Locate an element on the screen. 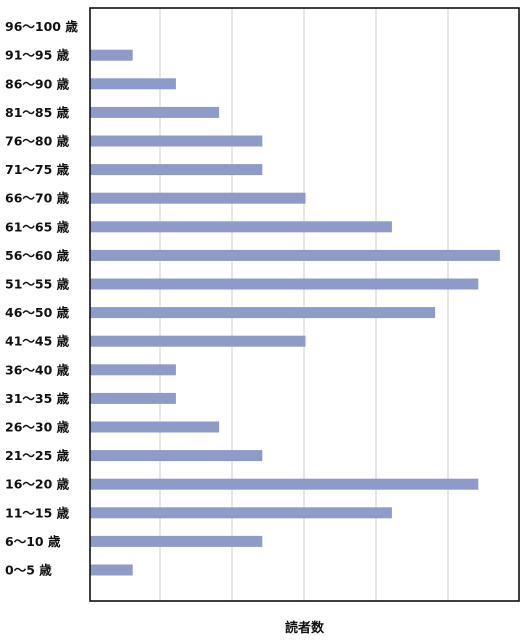 The image size is (526, 640). category-label: 66～70 歳 is located at coordinates (37, 198).